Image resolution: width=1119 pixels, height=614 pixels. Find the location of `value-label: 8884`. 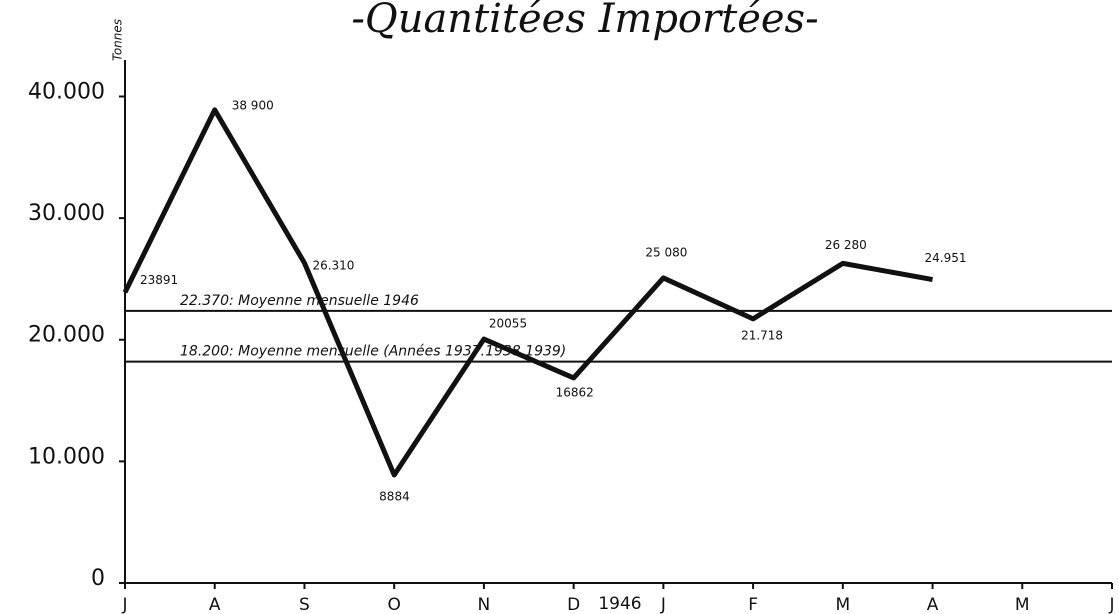

value-label: 8884 is located at coordinates (394, 496).